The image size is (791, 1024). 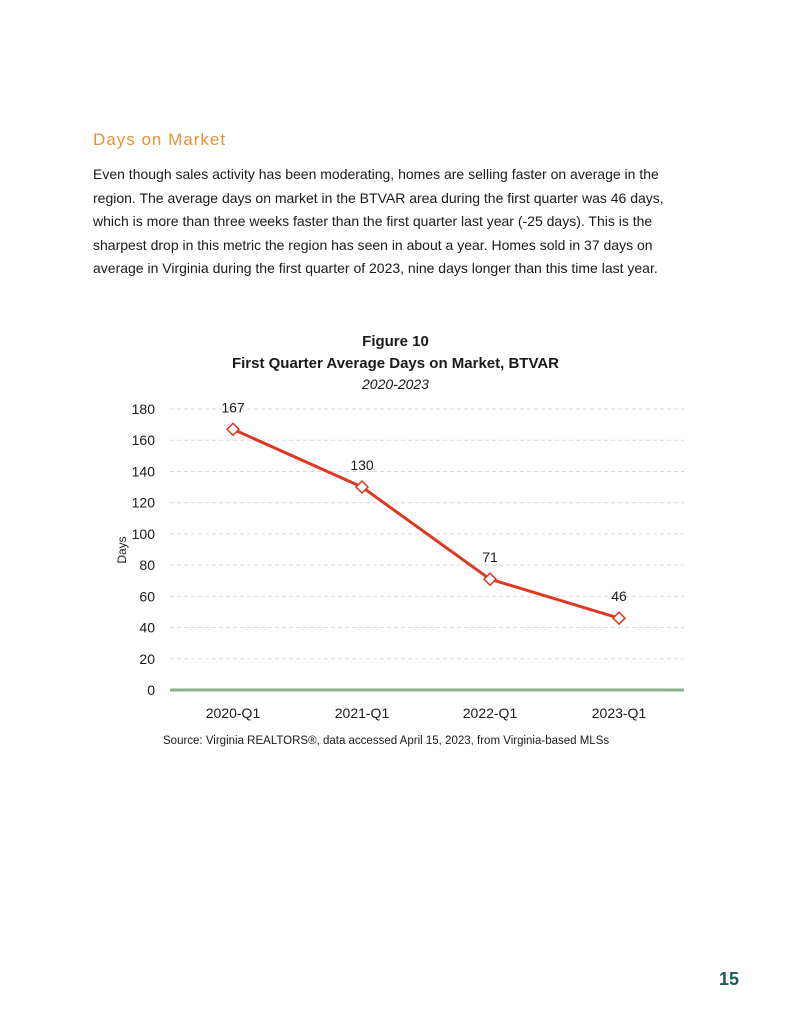 What do you see at coordinates (151, 690) in the screenshot?
I see `y-tick-label: 0` at bounding box center [151, 690].